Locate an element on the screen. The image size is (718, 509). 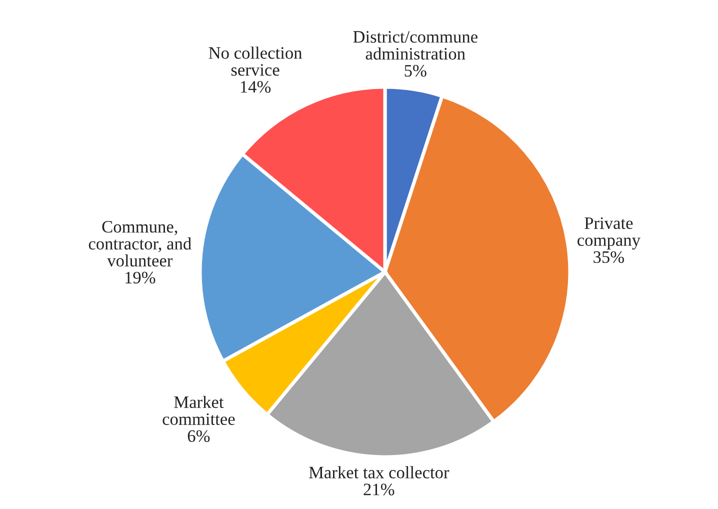
slice-label: Private company is located at coordinates (609, 233).